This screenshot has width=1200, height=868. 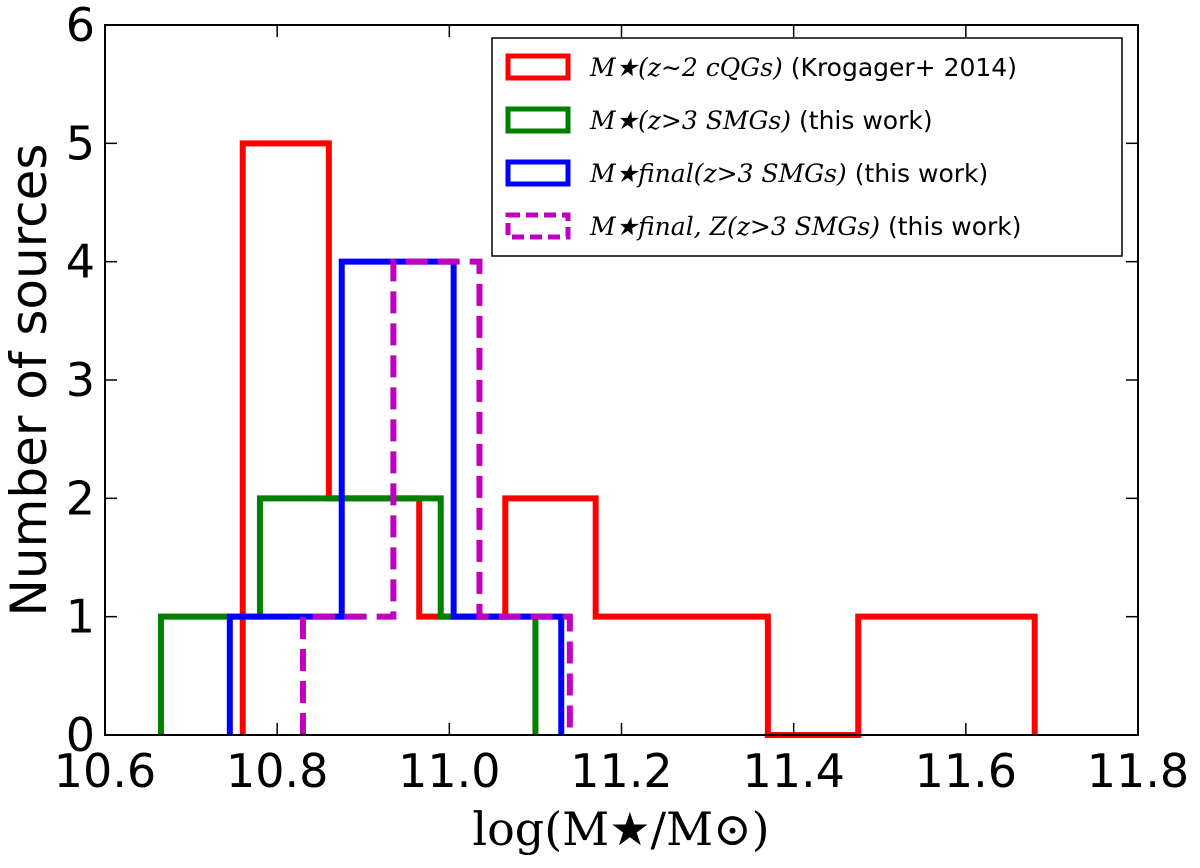 I want to click on y-tick-labels: 0 1 2 3 4 5 6, so click(x=80, y=381).